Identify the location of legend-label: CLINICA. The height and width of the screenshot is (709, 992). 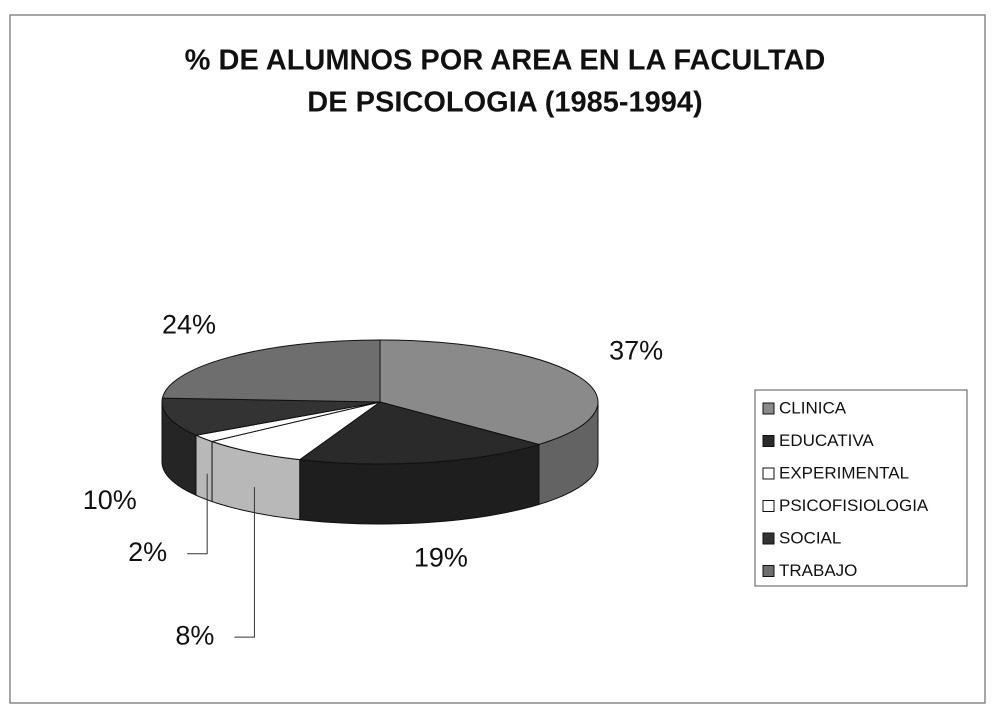
(813, 407).